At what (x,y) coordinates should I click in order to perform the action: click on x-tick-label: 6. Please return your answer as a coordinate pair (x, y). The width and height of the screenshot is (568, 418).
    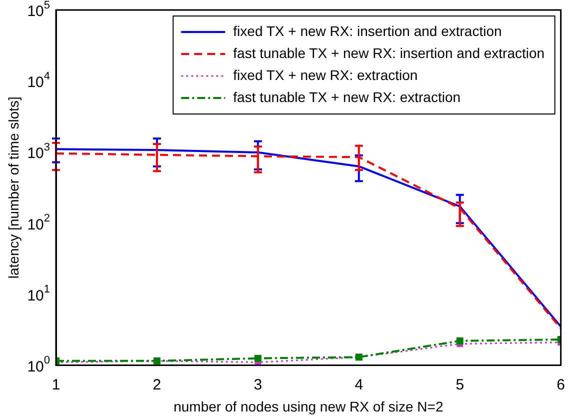
    Looking at the image, I should click on (560, 385).